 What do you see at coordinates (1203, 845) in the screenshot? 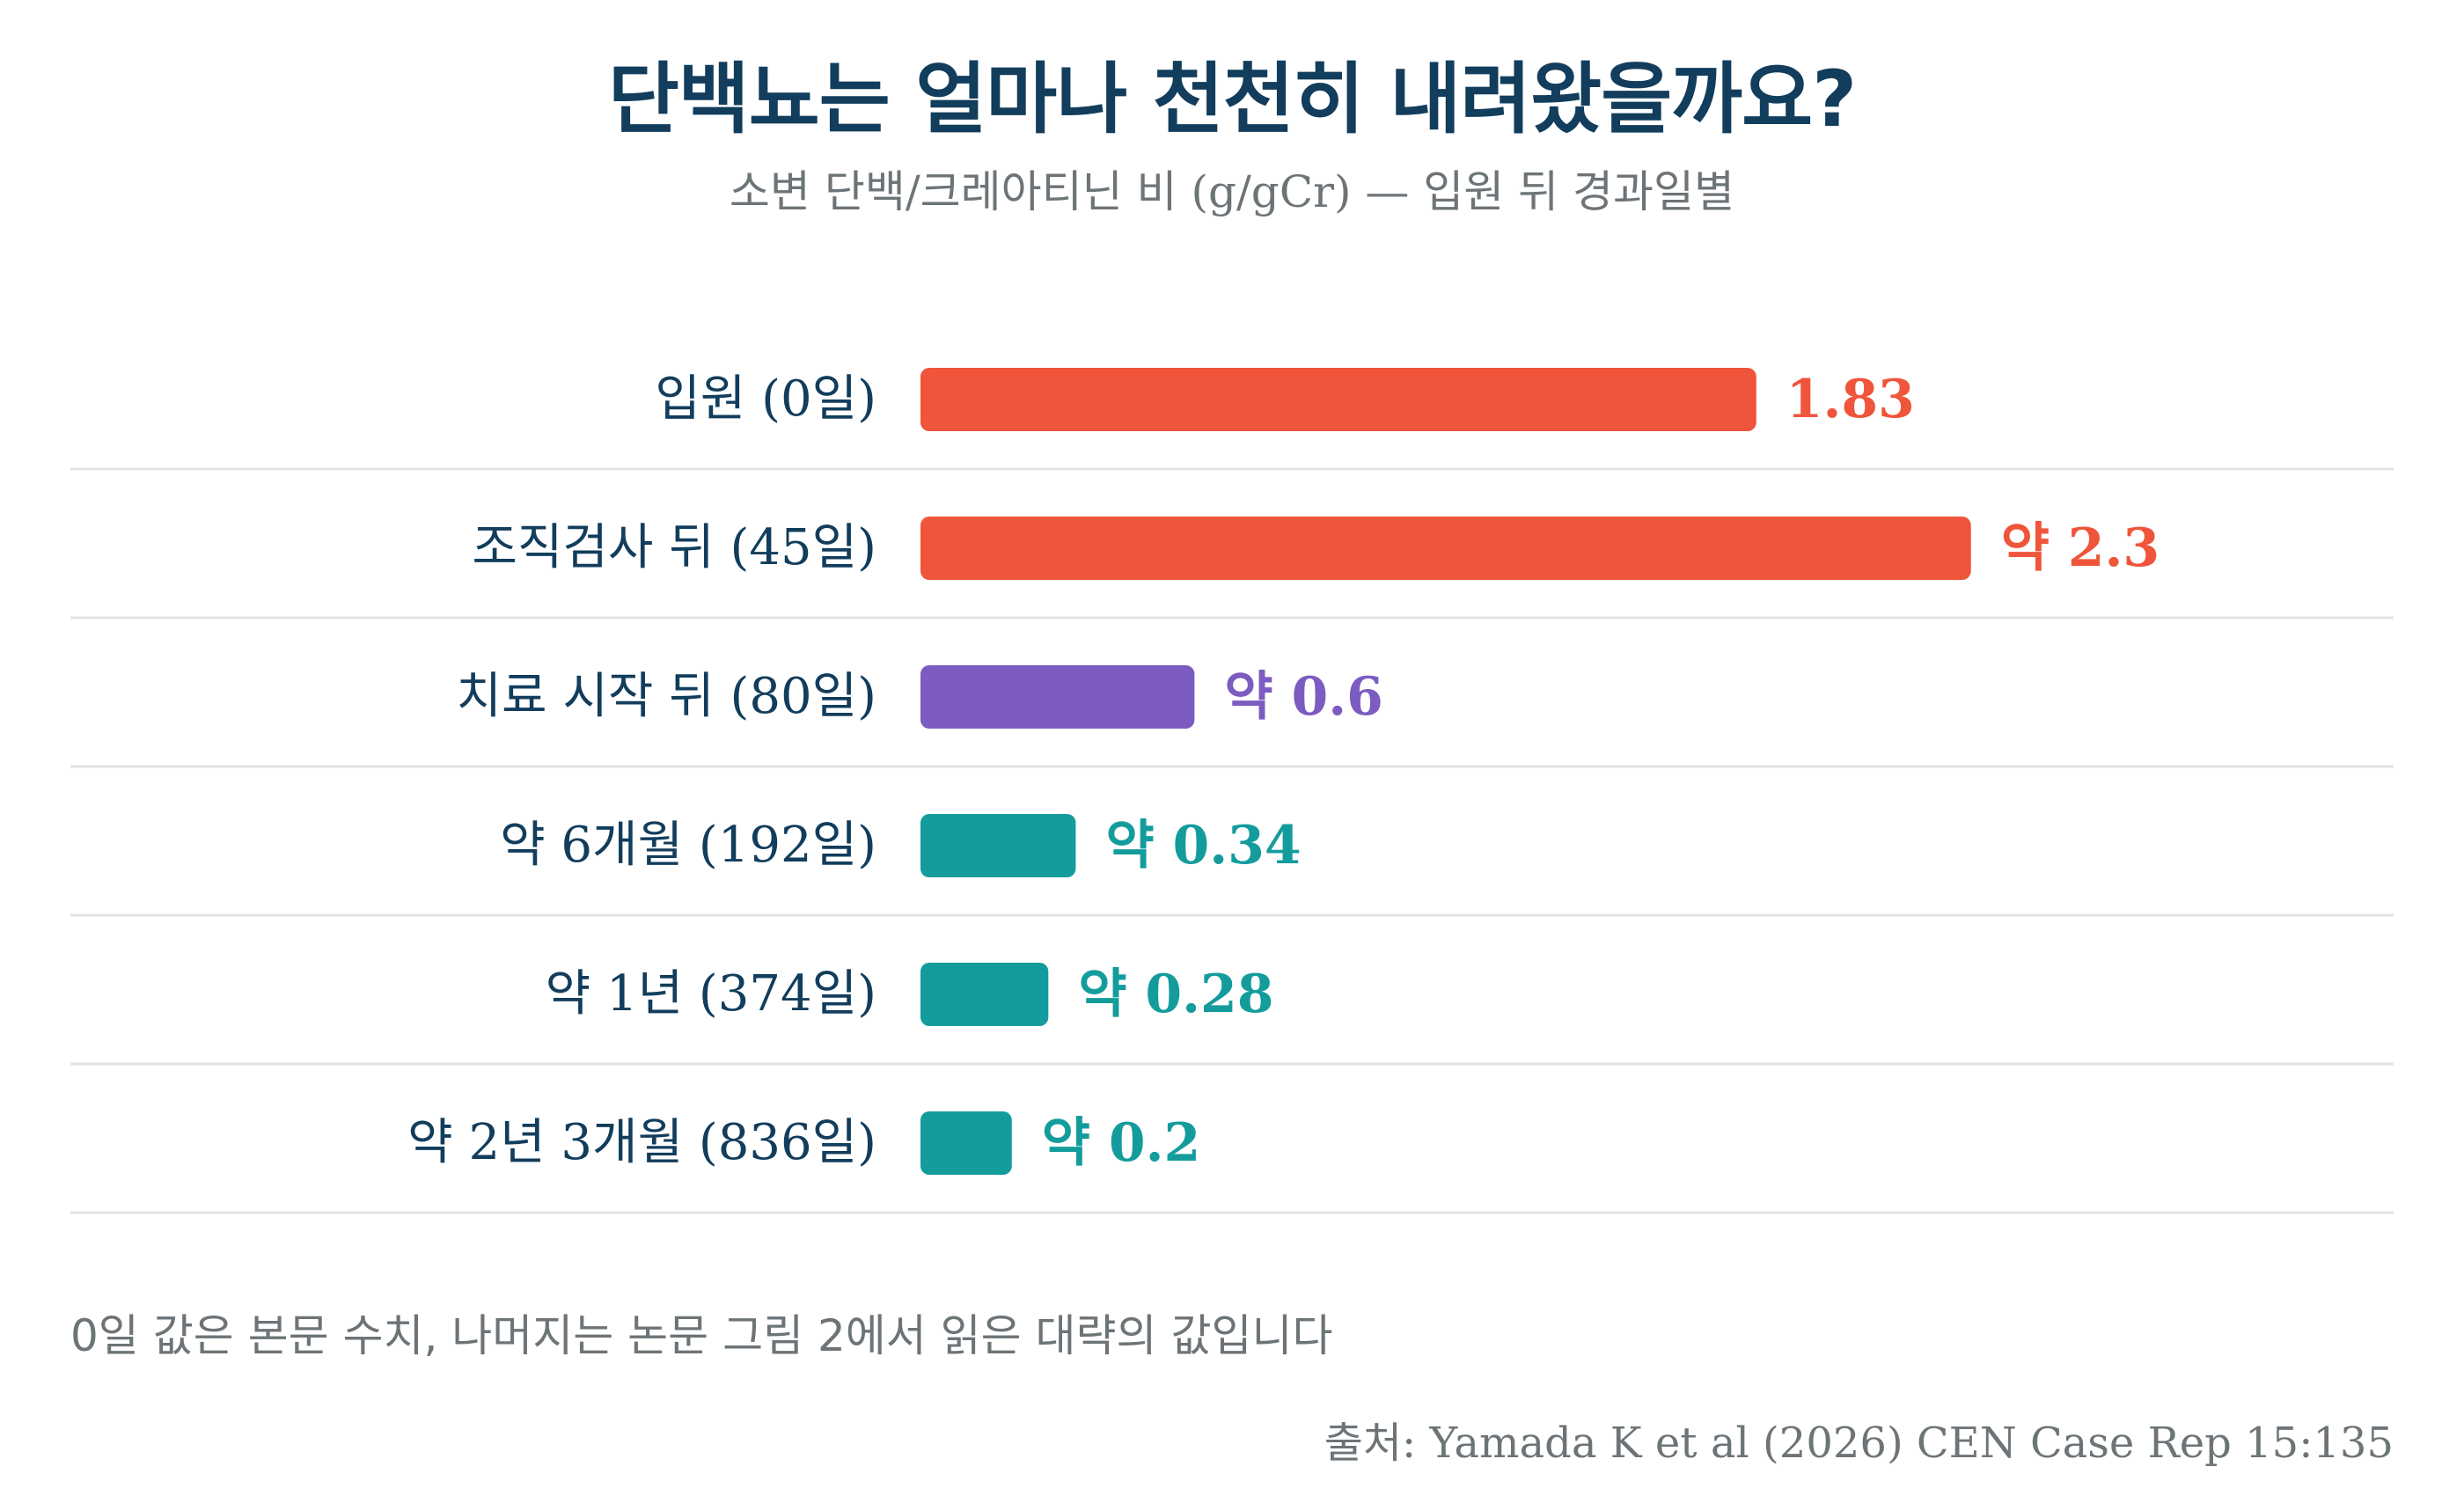
I see `data-label-3: 약 0.34` at bounding box center [1203, 845].